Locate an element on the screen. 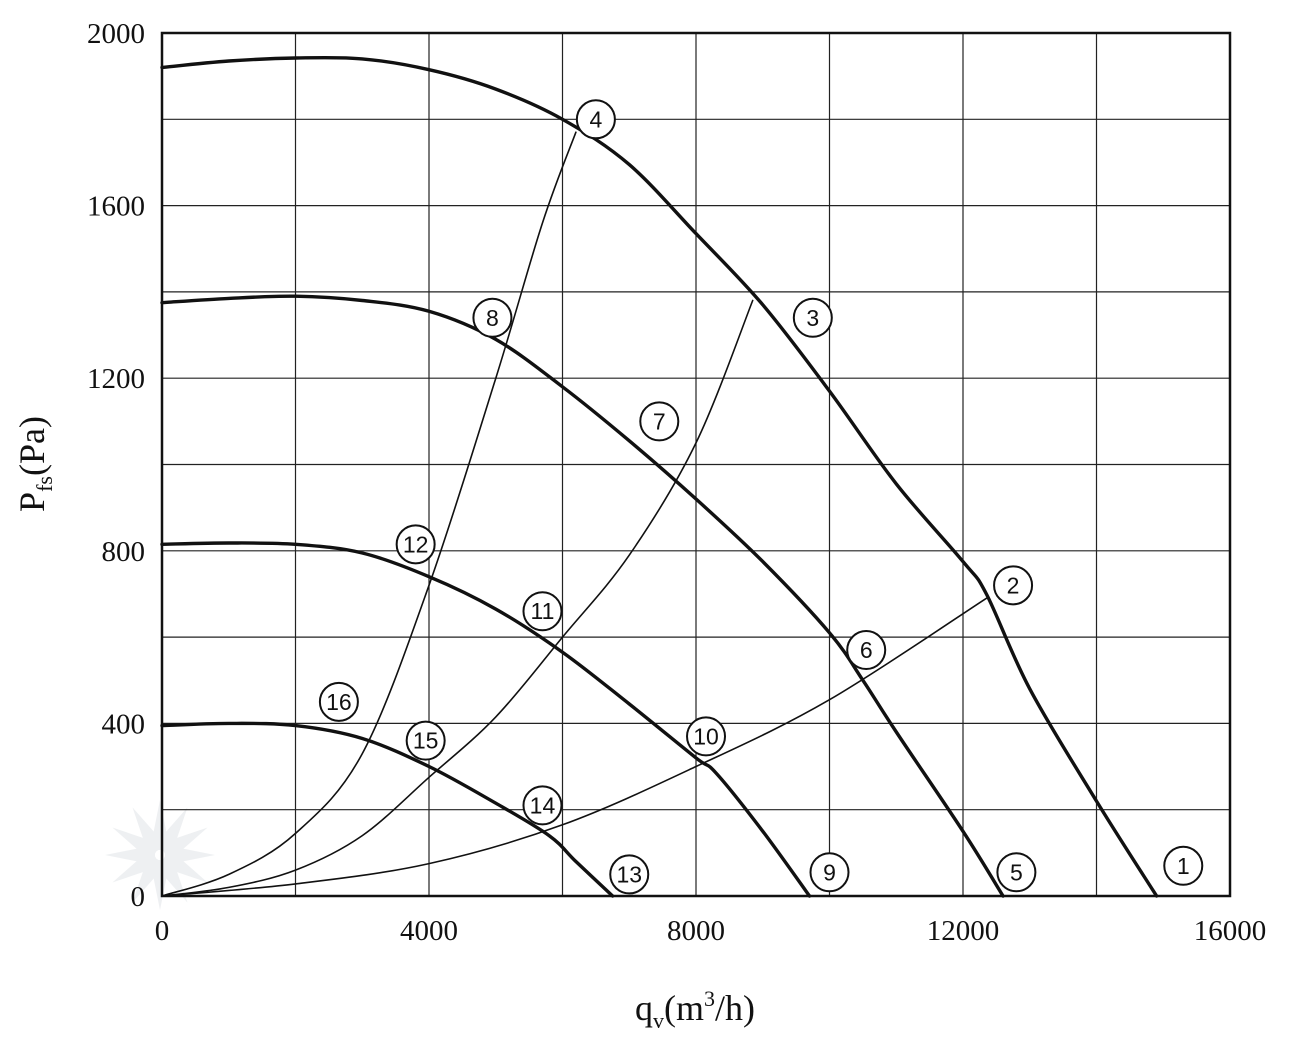 This screenshot has width=1289, height=1041. y-tick-label: 2000 is located at coordinates (116, 34).